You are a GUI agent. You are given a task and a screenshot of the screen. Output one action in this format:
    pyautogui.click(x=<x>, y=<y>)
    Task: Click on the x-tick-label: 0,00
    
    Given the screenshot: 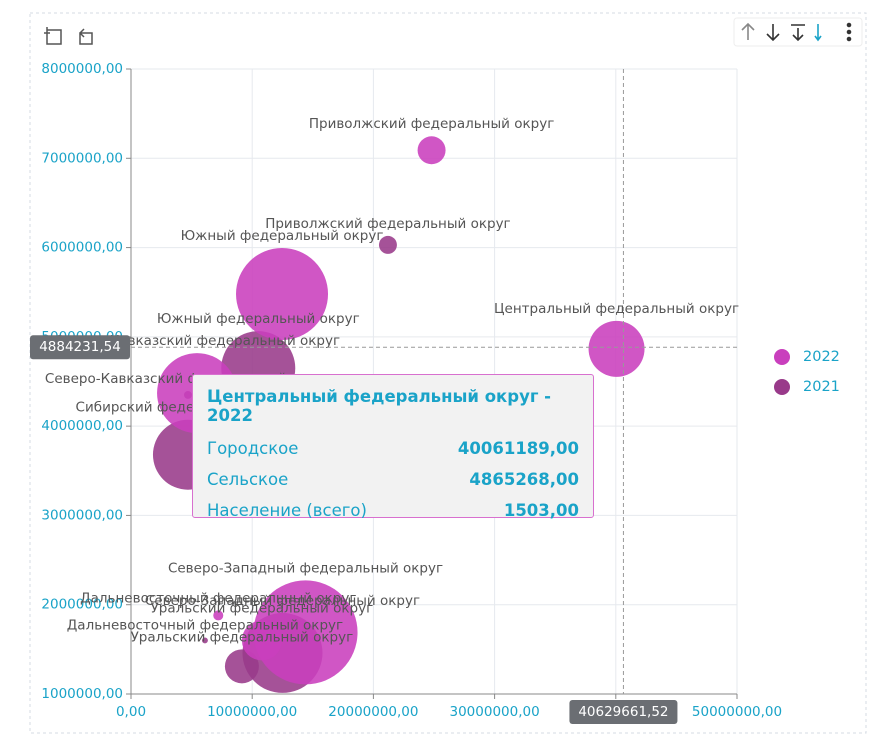 What is the action you would take?
    pyautogui.click(x=131, y=712)
    